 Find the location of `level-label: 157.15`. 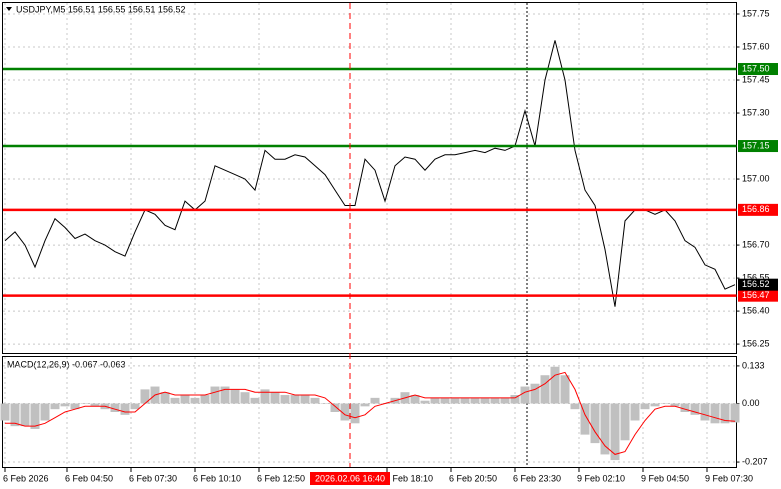

level-label: 157.15 is located at coordinates (756, 145).